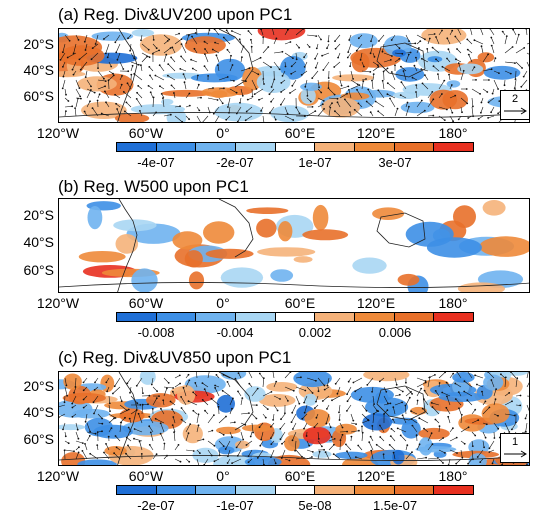  I want to click on colorbar-label: 0.002, so click(315, 332).